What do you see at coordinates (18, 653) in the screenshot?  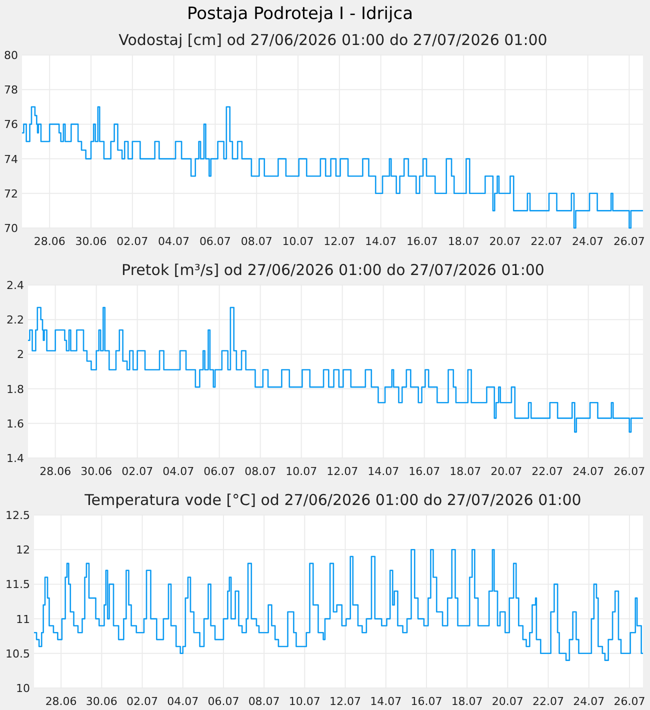 I see `y-tick-label: 10.5` at bounding box center [18, 653].